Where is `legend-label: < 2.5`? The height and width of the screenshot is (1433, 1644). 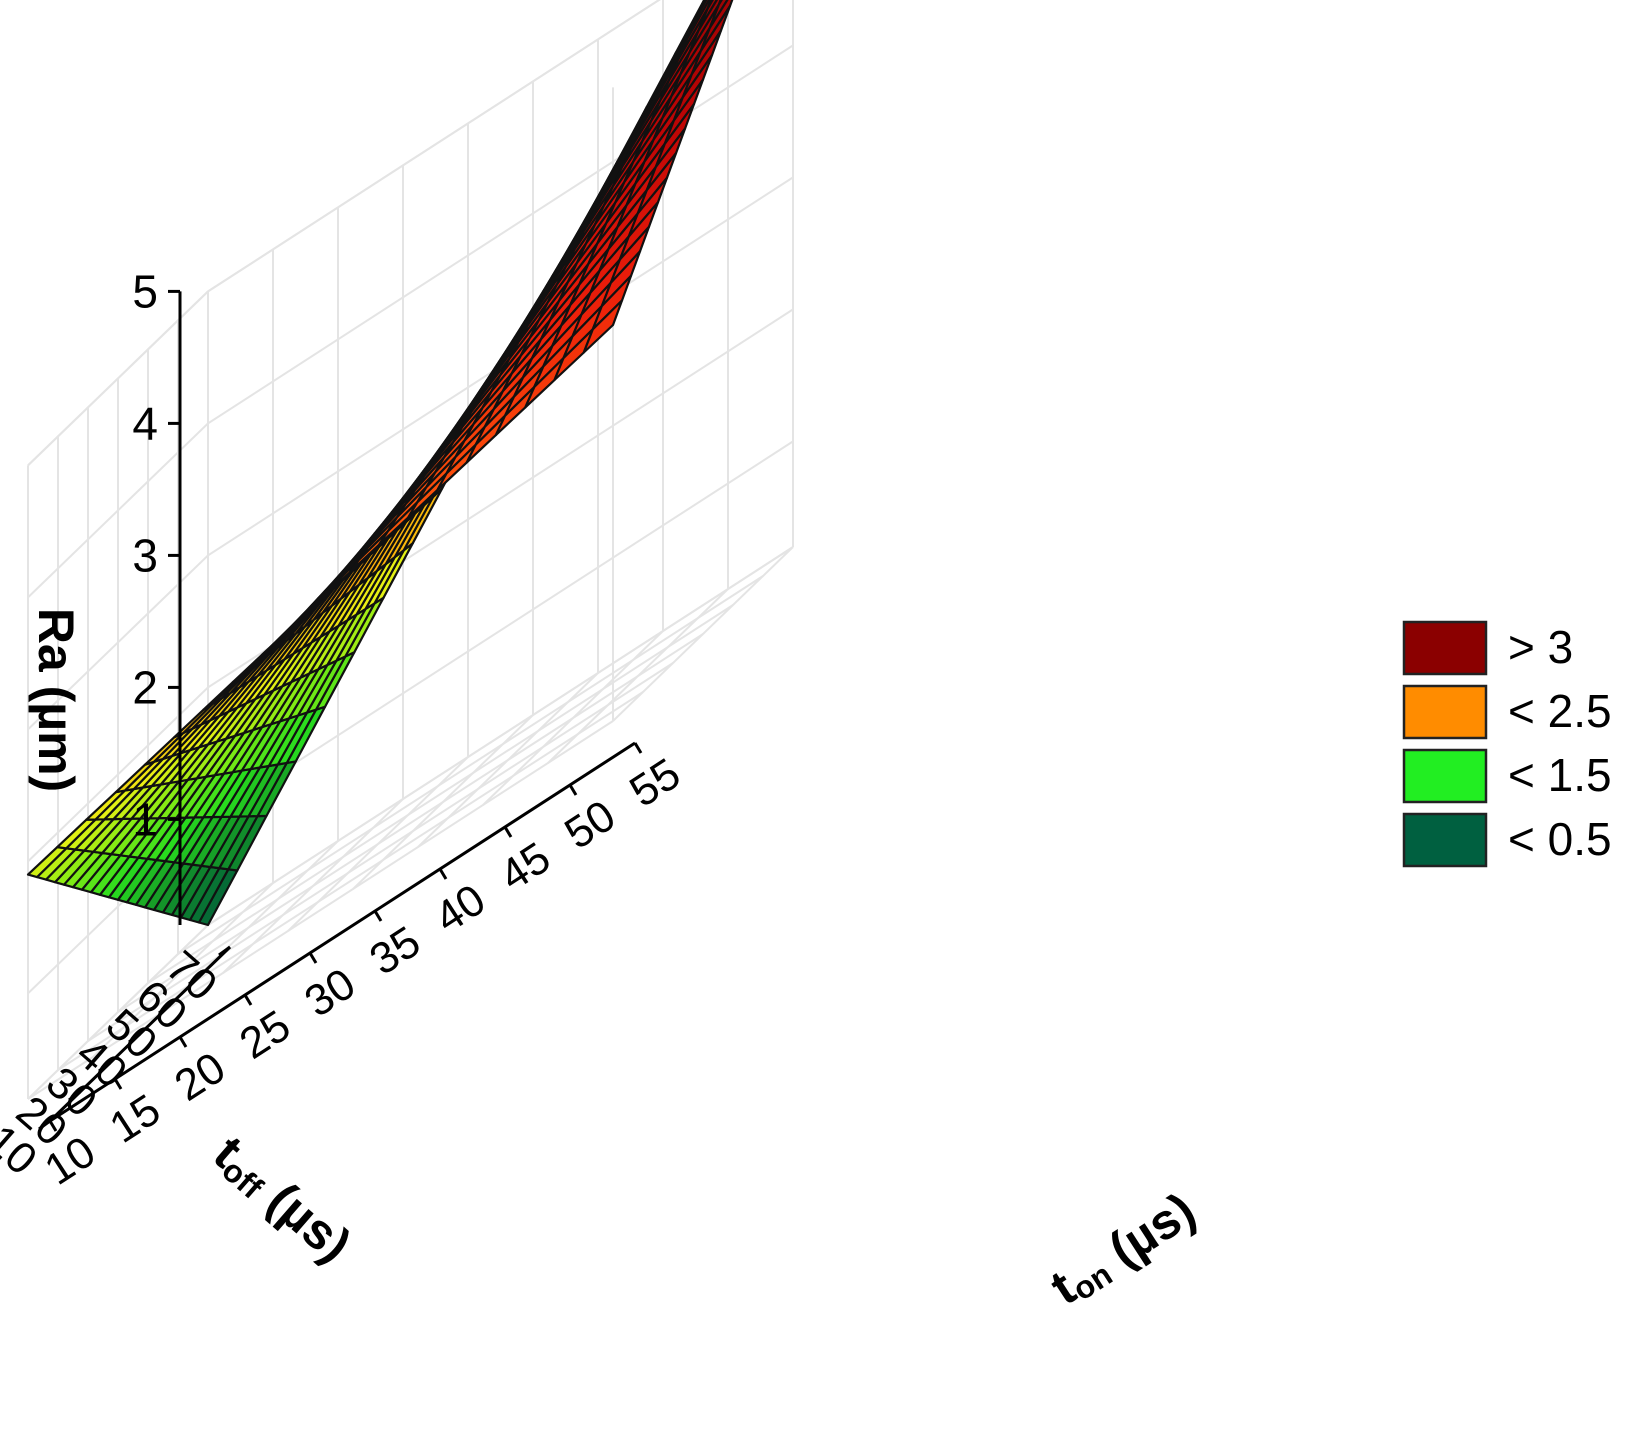
legend-label: < 2.5 is located at coordinates (1560, 711).